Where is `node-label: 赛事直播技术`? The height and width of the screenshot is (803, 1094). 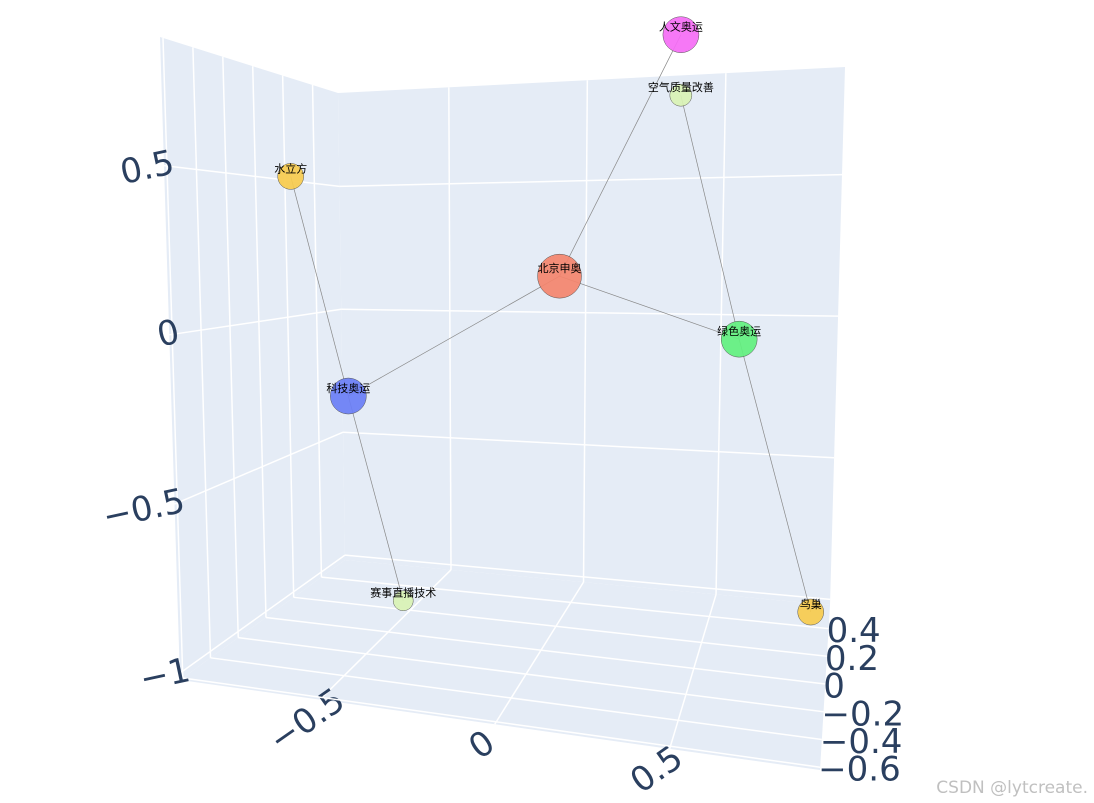 node-label: 赛事直播技术 is located at coordinates (403, 593).